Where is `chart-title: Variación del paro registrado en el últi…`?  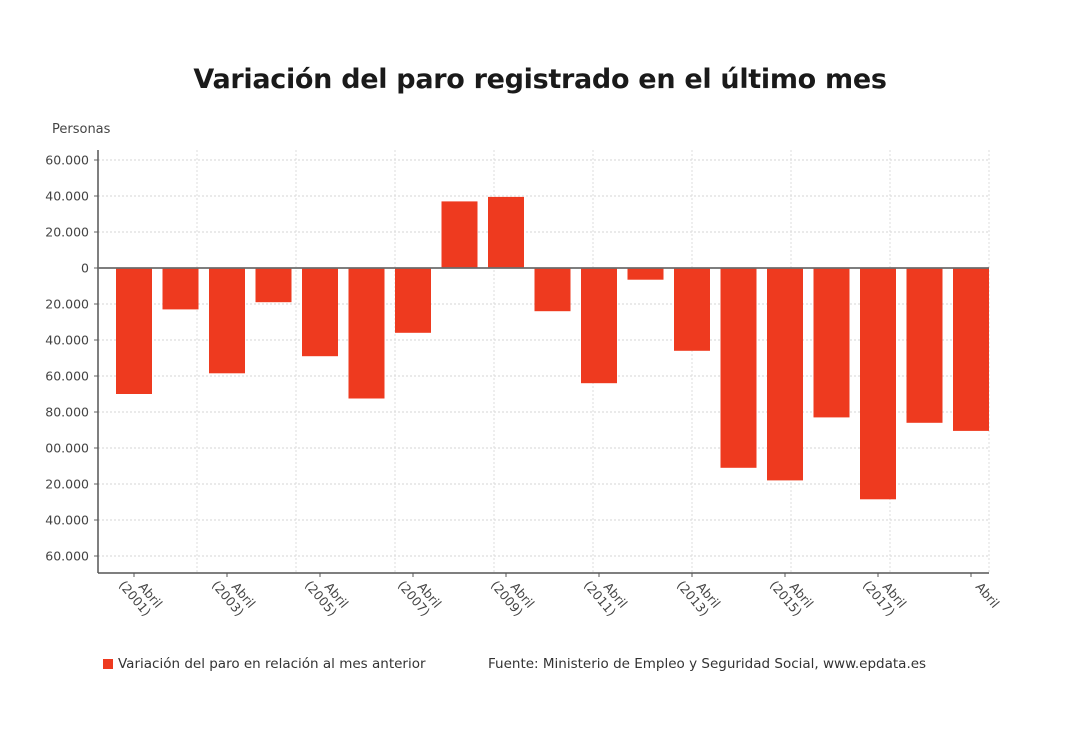 chart-title: Variación del paro registrado en el últi… is located at coordinates (540, 79).